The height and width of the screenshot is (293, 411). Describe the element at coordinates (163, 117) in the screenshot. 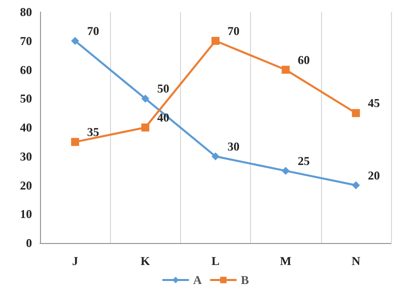

I see `data-label: 40` at that location.